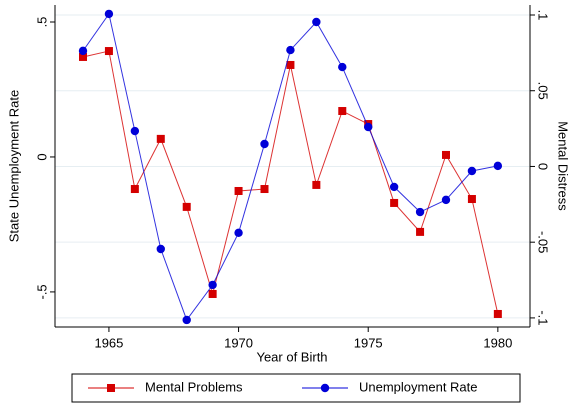 This screenshot has height=407, width=570. What do you see at coordinates (543, 91) in the screenshot?
I see `y2-tick-label: .05` at bounding box center [543, 91].